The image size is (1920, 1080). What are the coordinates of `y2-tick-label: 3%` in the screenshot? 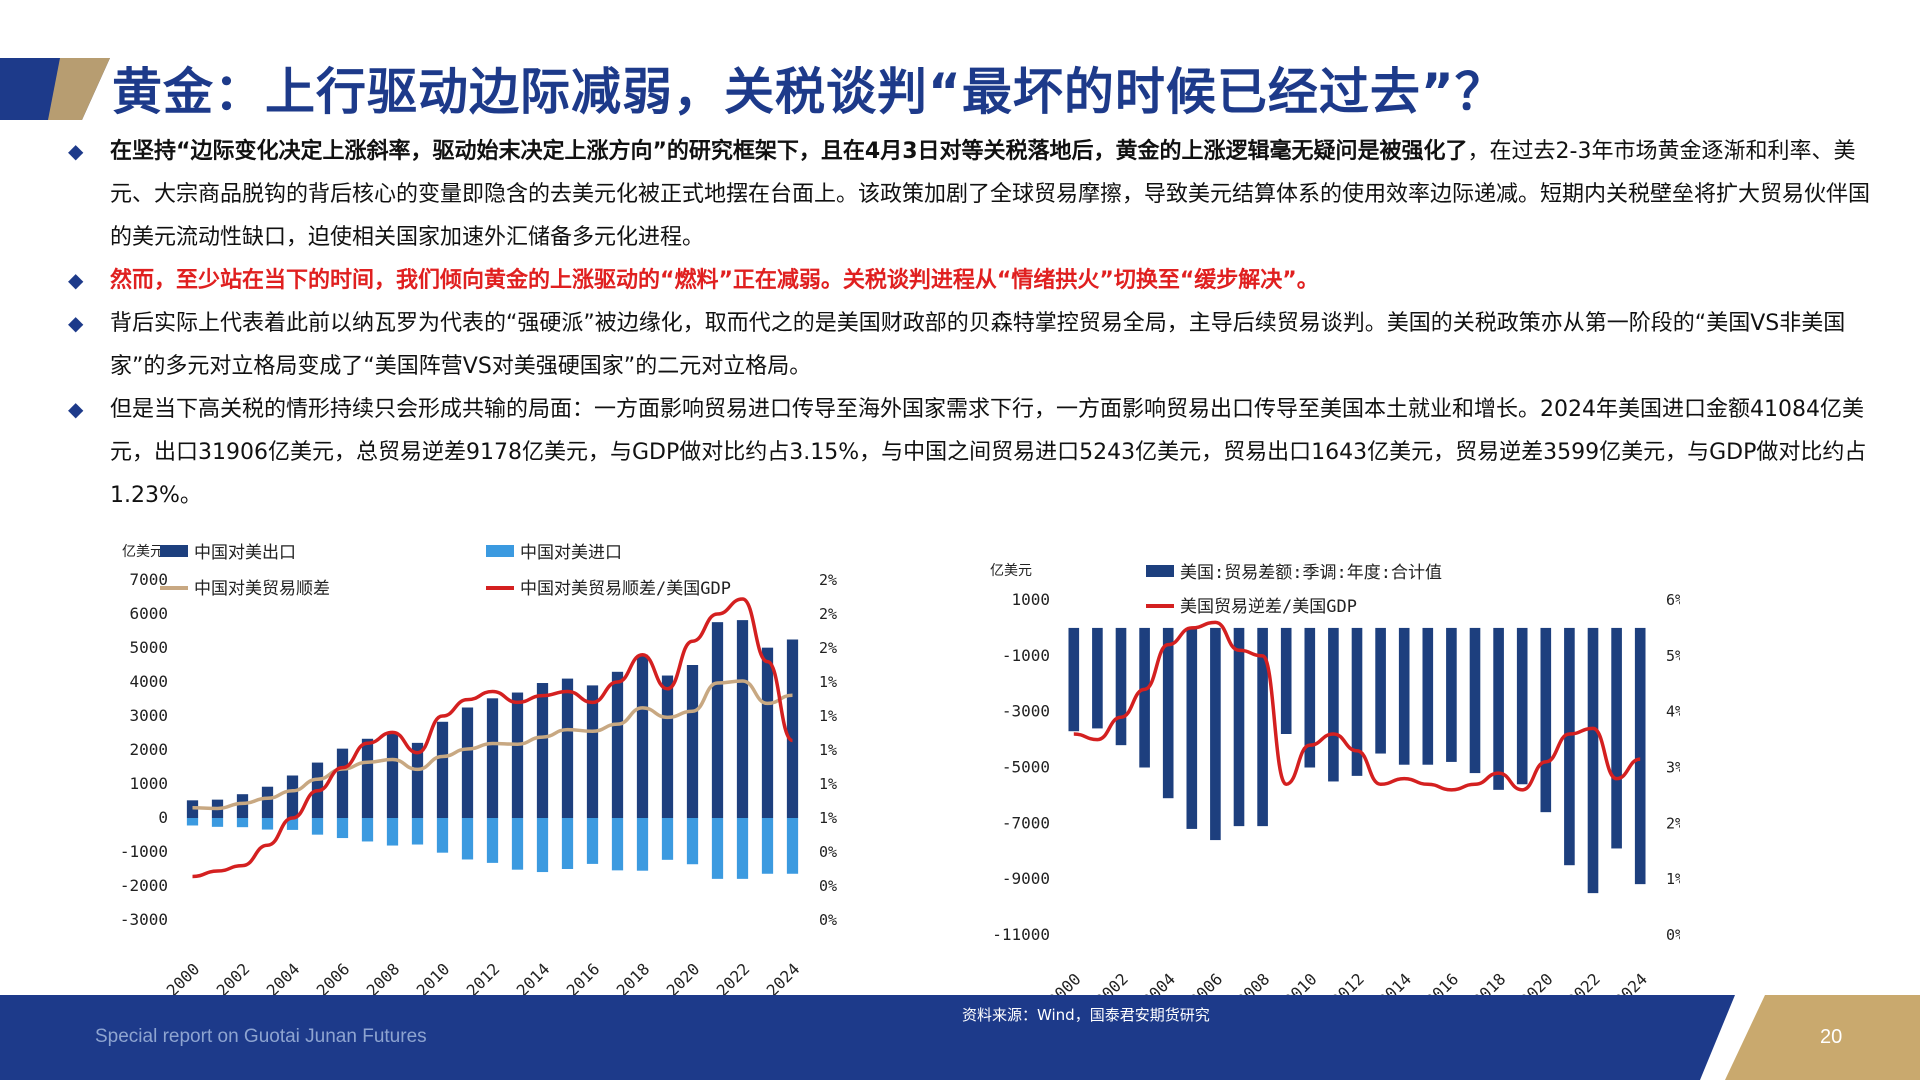 It's located at (1673, 768).